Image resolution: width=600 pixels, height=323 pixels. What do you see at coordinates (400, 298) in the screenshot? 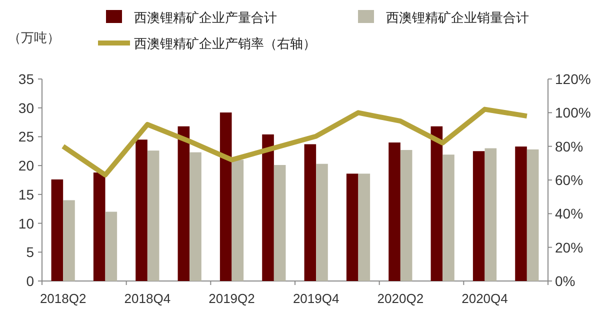
I see `x-tick-label: 2020Q2` at bounding box center [400, 298].